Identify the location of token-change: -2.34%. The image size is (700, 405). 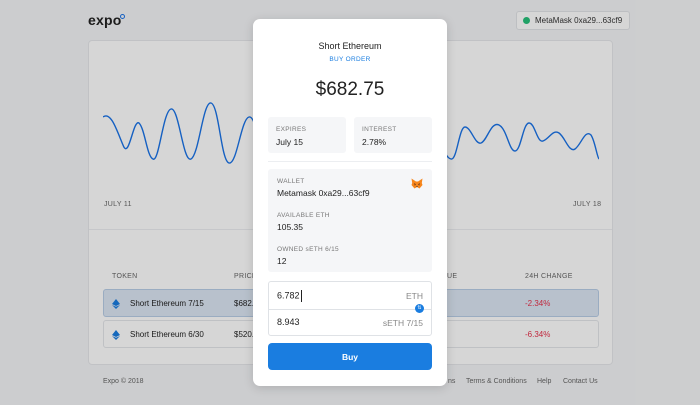
(538, 303).